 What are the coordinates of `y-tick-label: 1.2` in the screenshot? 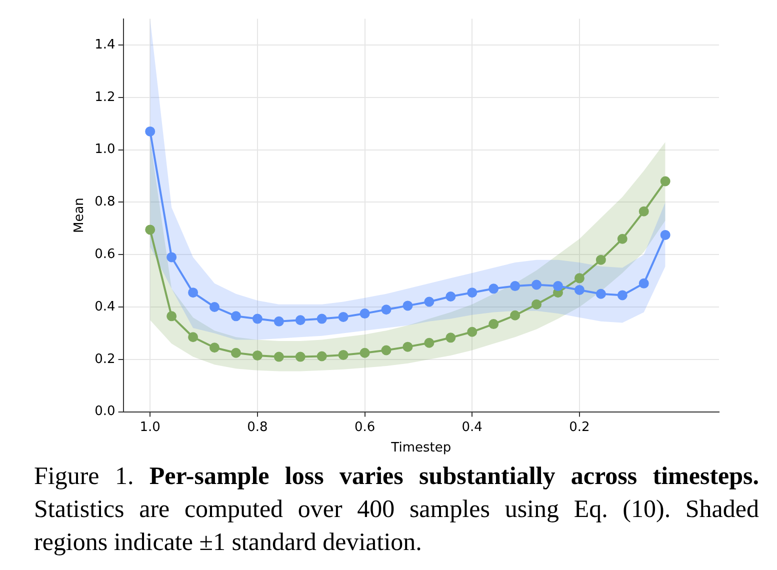 It's located at (105, 97).